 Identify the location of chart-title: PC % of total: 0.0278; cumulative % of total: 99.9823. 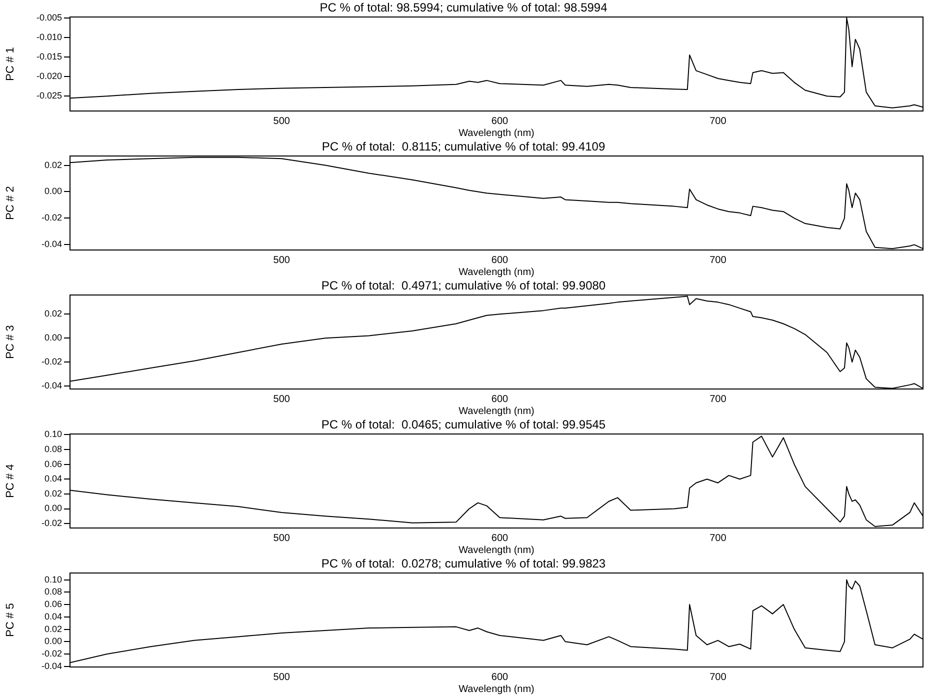
(463, 563).